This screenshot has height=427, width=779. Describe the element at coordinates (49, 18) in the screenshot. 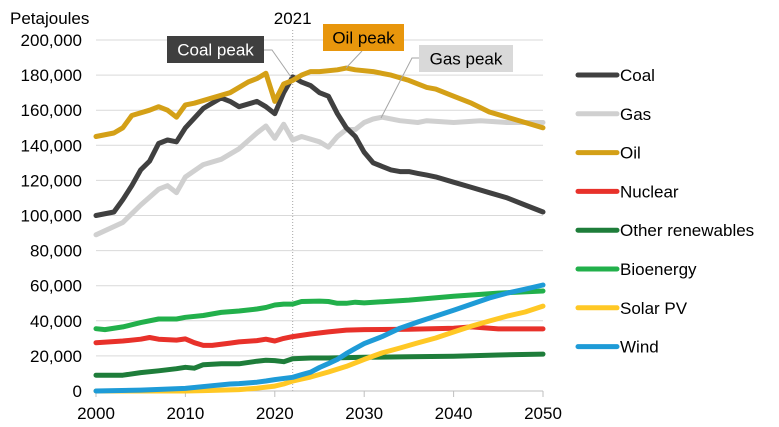

I see `y-axis-unit-label: Petajoules` at that location.